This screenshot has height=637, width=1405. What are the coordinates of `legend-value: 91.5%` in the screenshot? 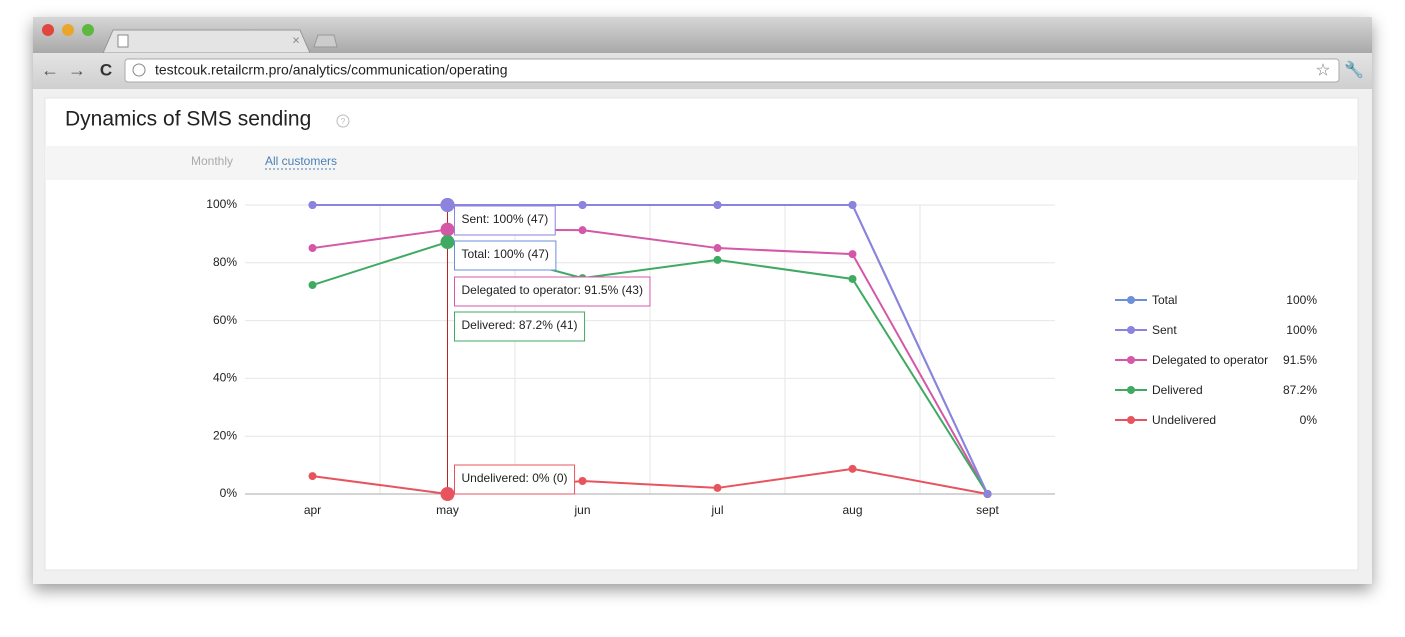 It's located at (1300, 360).